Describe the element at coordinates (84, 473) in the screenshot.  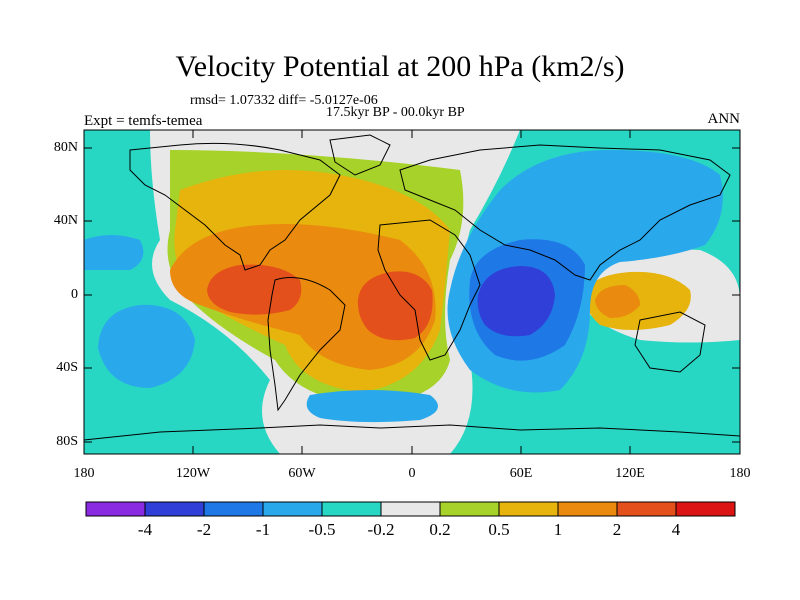
I see `lon-label-180w: 180` at that location.